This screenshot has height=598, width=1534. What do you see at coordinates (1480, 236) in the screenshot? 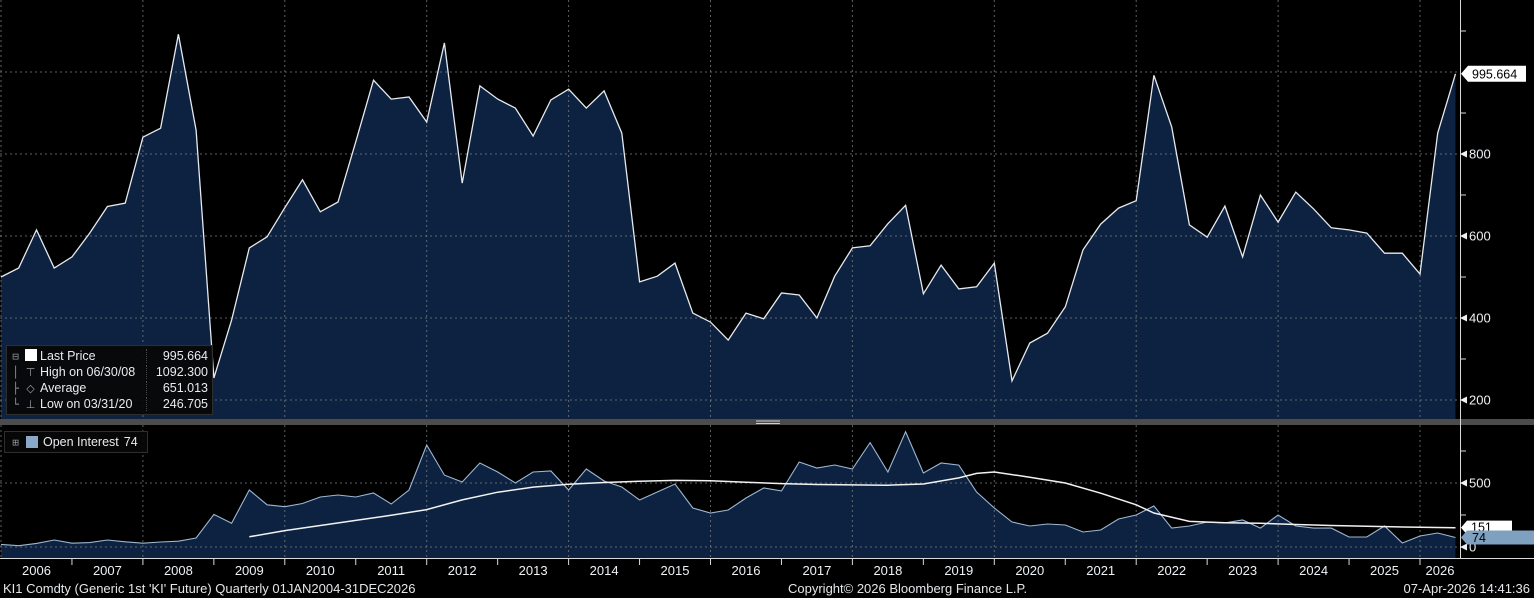
I see `y-tick-label: 600` at bounding box center [1480, 236].